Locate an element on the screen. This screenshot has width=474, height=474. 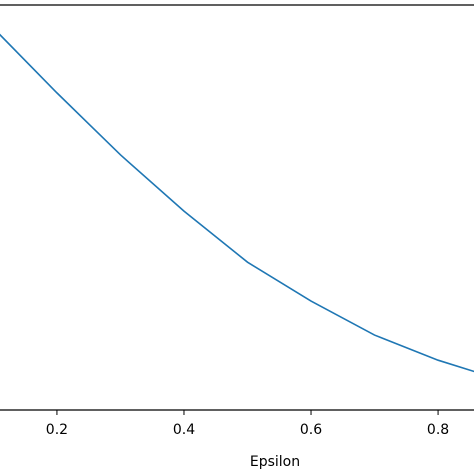
x-tick-label: 0.8 is located at coordinates (438, 430).